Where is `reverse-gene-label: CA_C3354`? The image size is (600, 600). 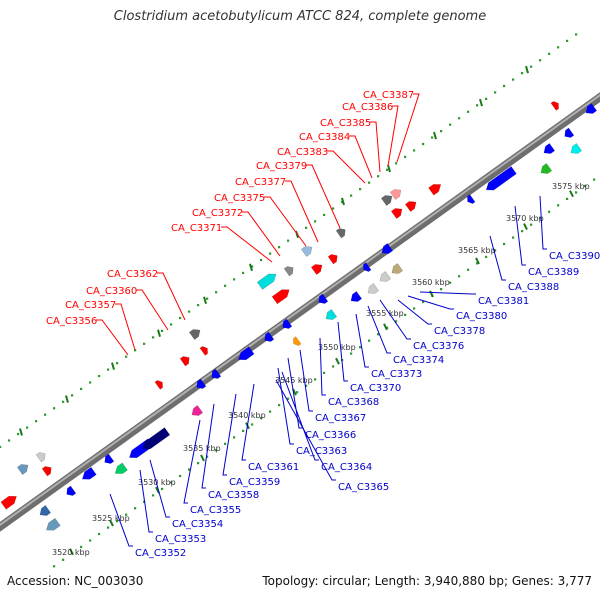
reverse-gene-label: CA_C3354 is located at coordinates (197, 524).